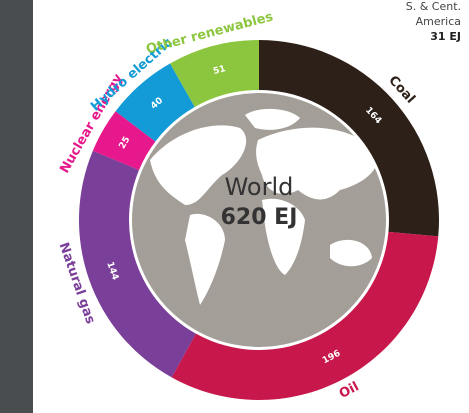 The height and width of the screenshot is (413, 469). Describe the element at coordinates (16, 206) in the screenshot. I see `side-strip` at that location.